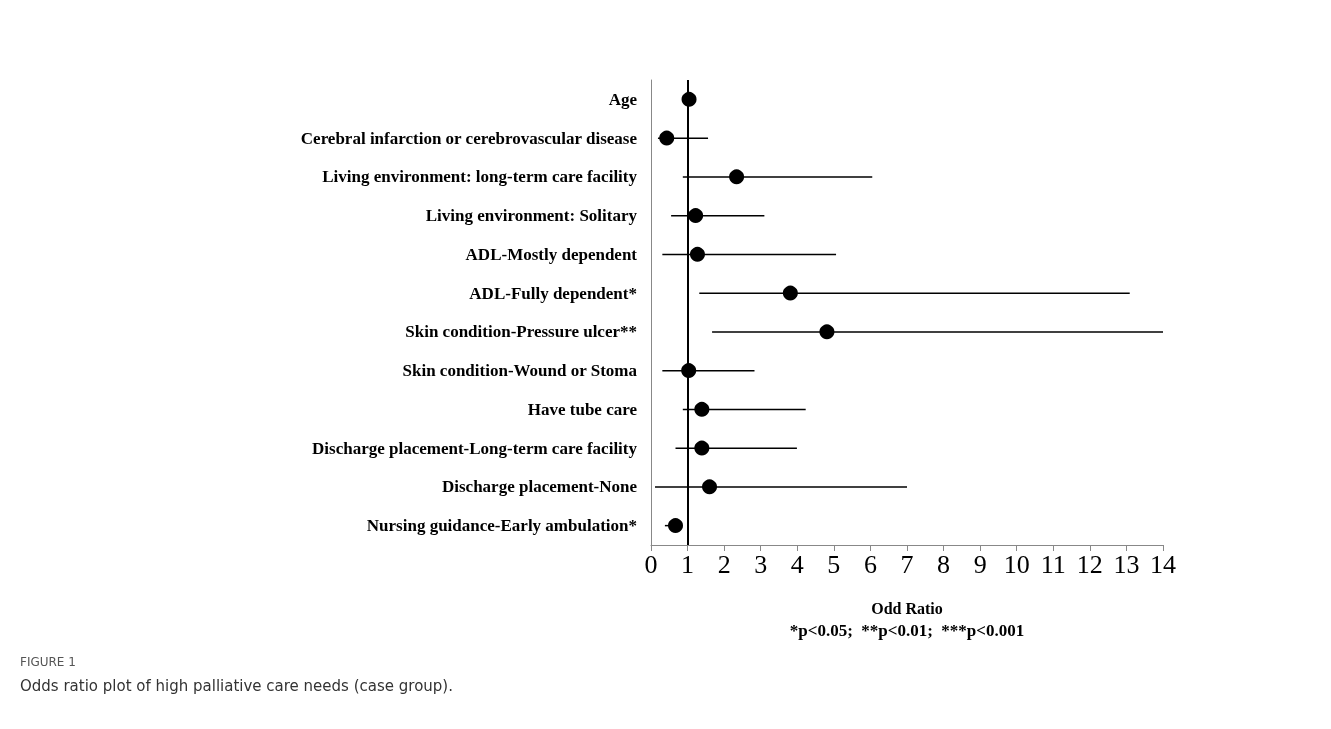 The height and width of the screenshot is (729, 1331). I want to click on x-tick-label: 3, so click(761, 564).